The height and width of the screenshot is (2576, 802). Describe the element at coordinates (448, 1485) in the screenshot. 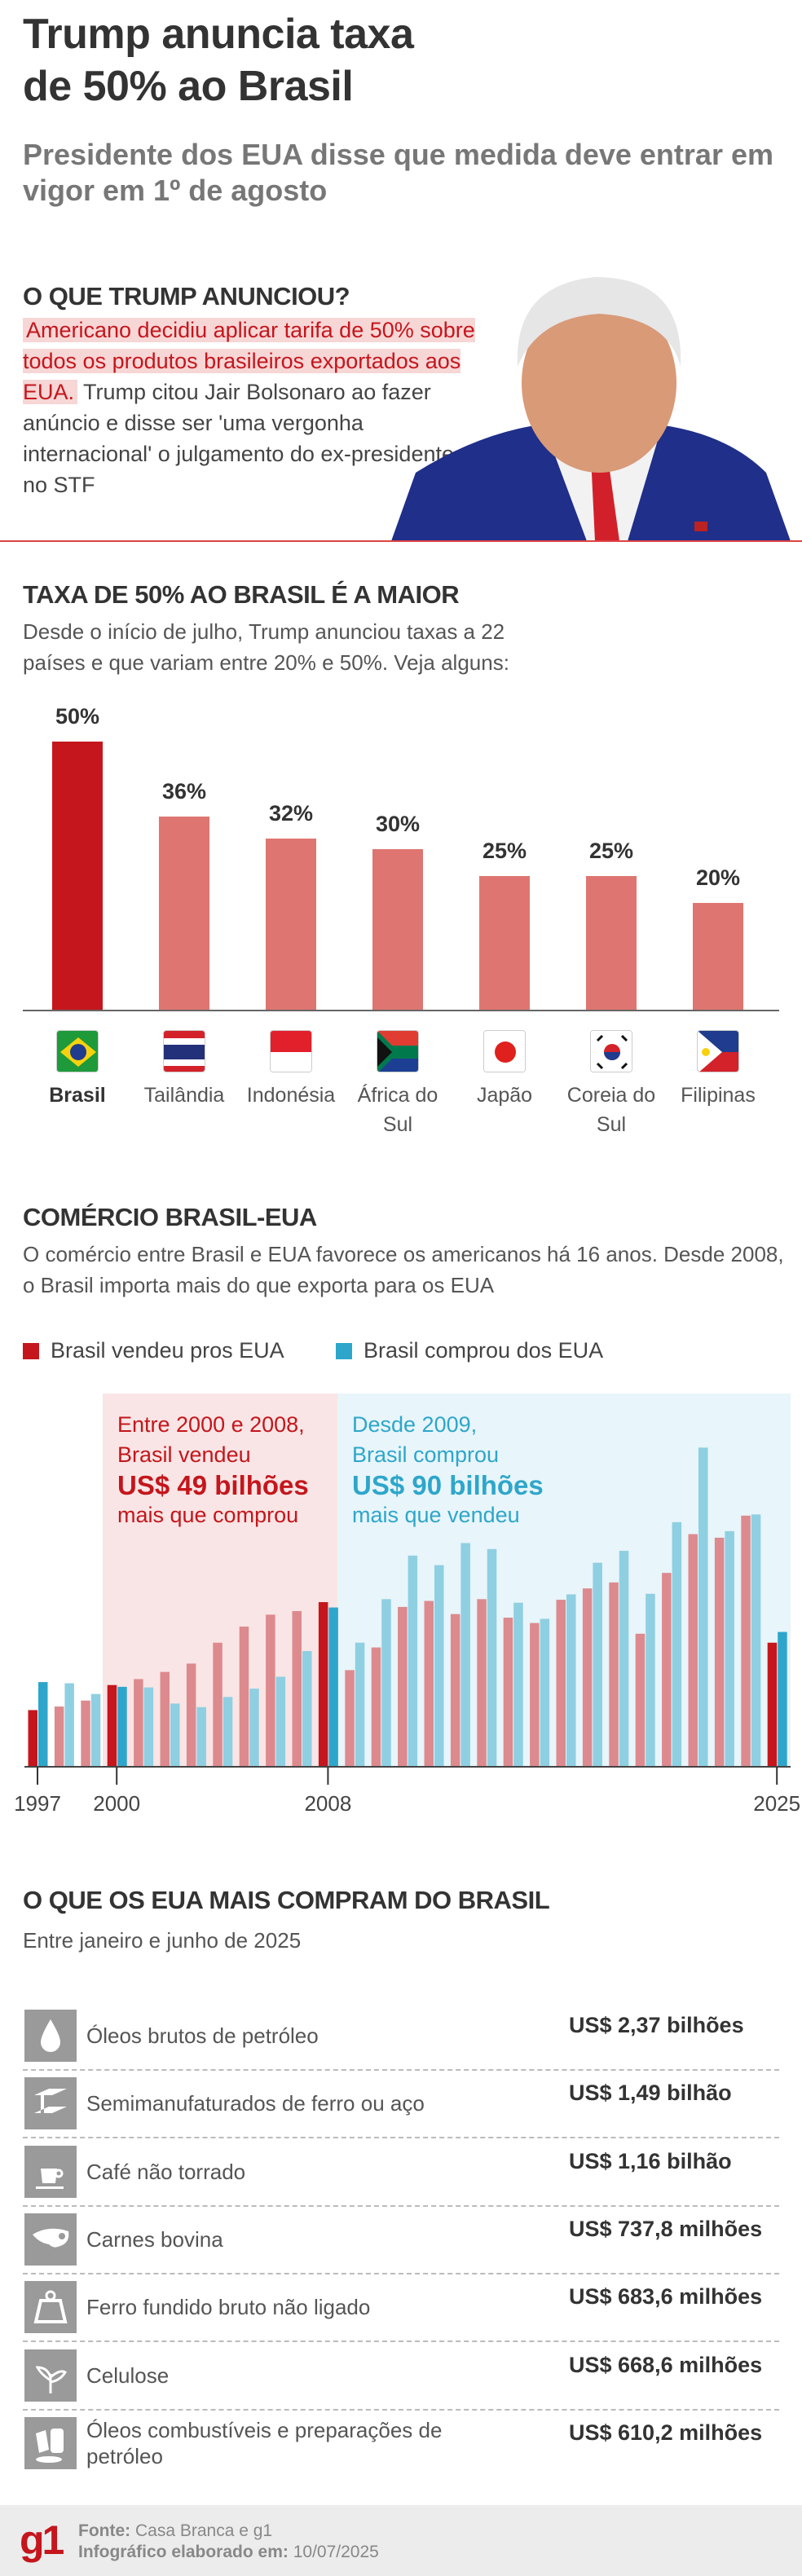

I see `ann-right-value: US$ 90 bilhões` at that location.